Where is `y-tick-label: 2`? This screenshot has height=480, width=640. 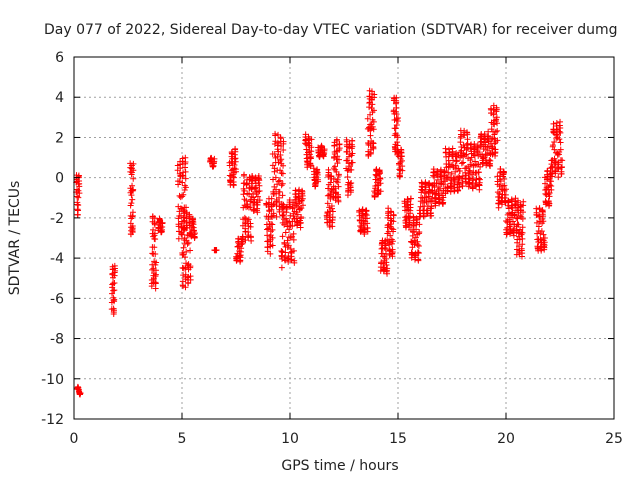
y-tick-label: 2 is located at coordinates (59, 138).